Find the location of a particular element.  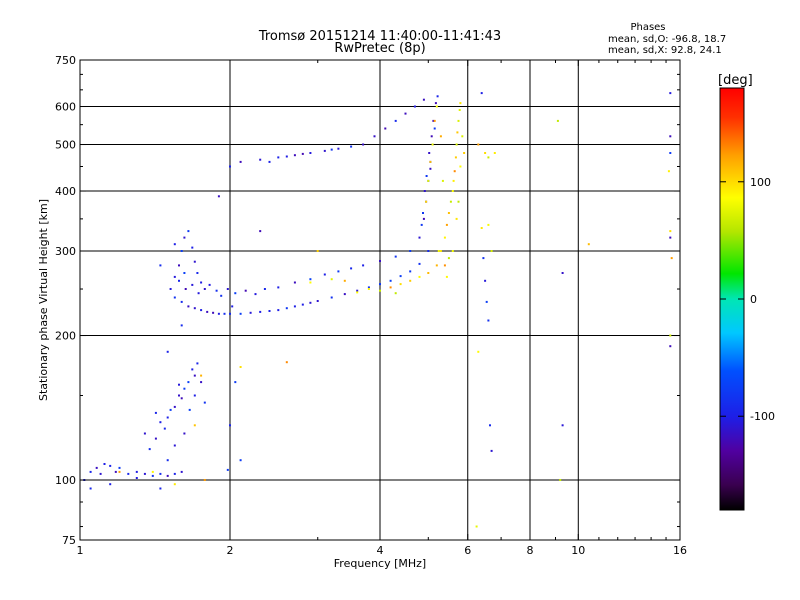

chart-title: Tromsø 20151214 11:40:00-11:41:43 is located at coordinates (379, 36).